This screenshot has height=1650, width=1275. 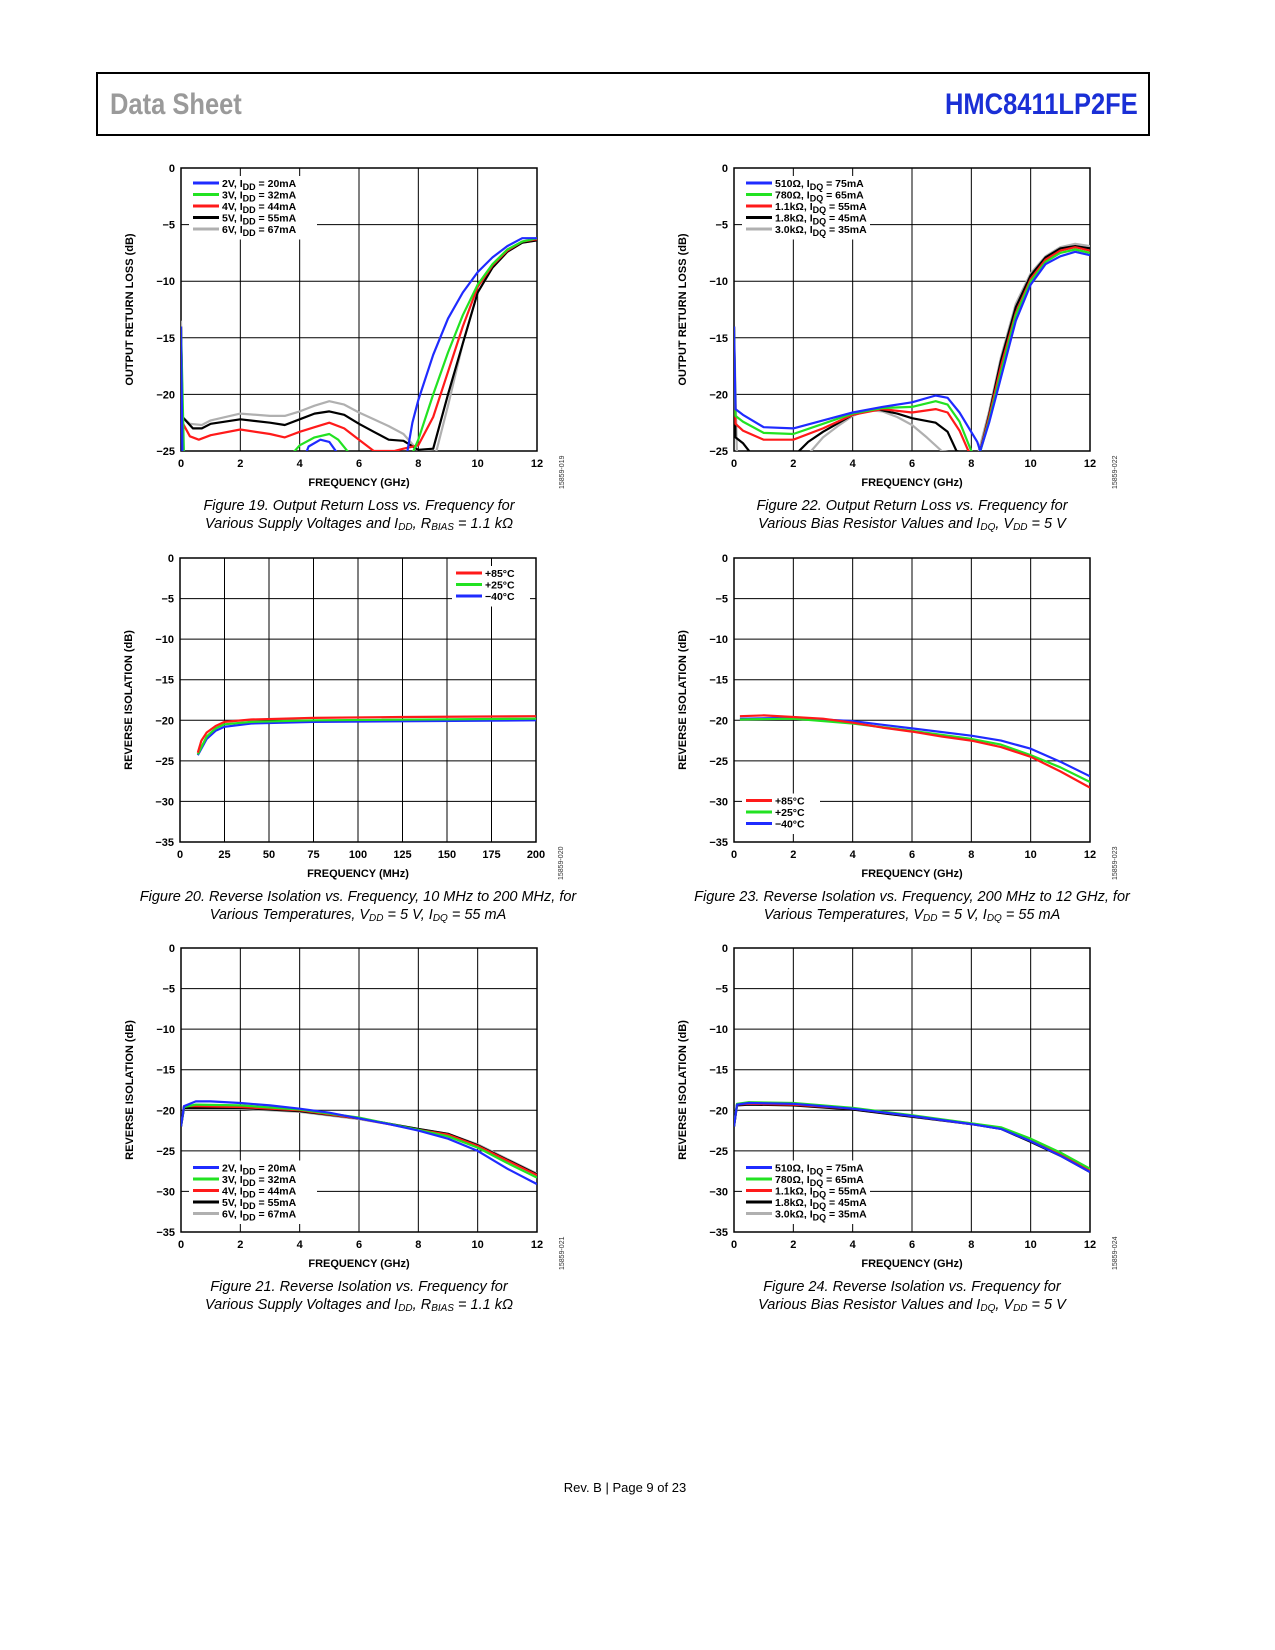 I want to click on figure-id: 15859-024, so click(x=1115, y=1253).